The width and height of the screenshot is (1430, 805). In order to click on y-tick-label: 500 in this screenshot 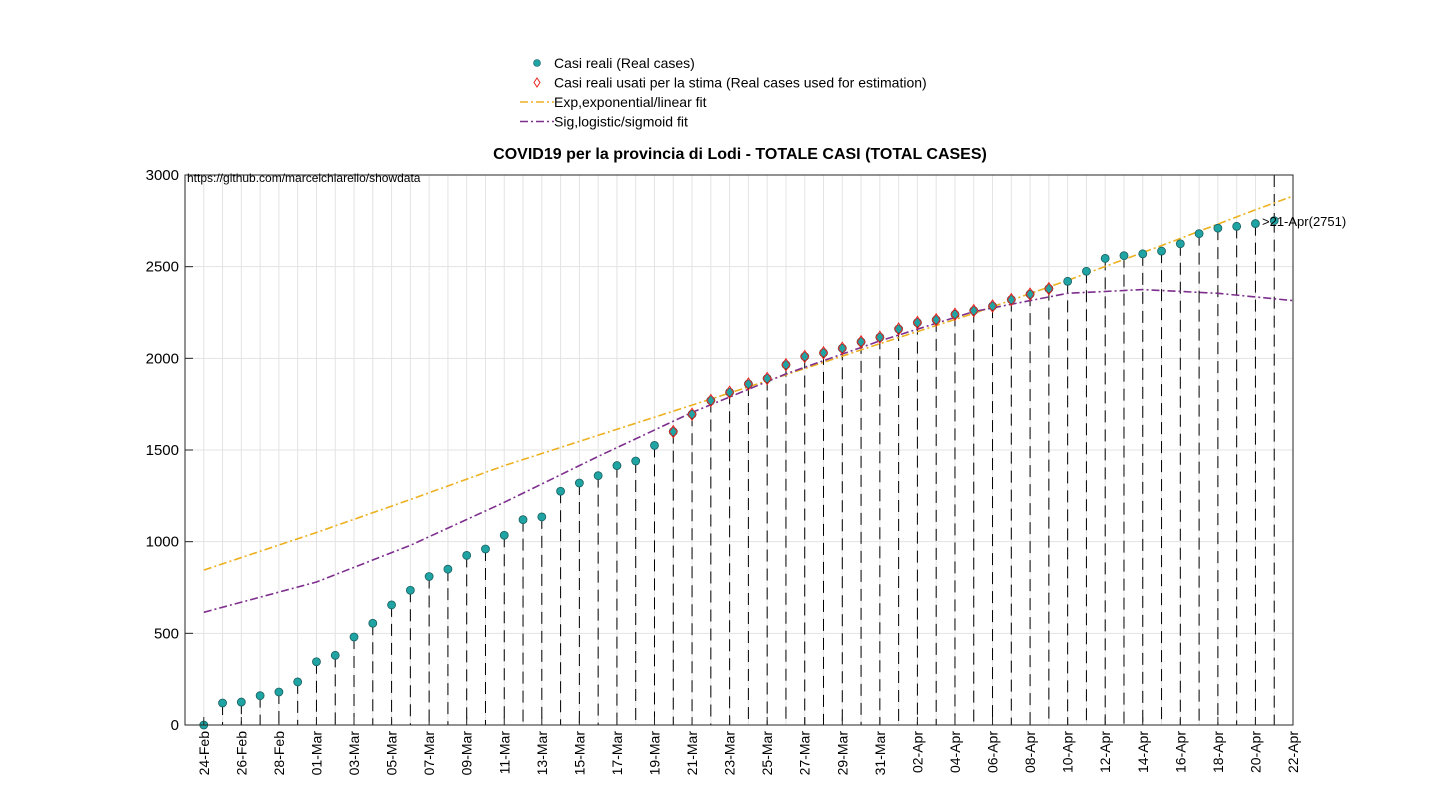, I will do `click(166, 633)`.